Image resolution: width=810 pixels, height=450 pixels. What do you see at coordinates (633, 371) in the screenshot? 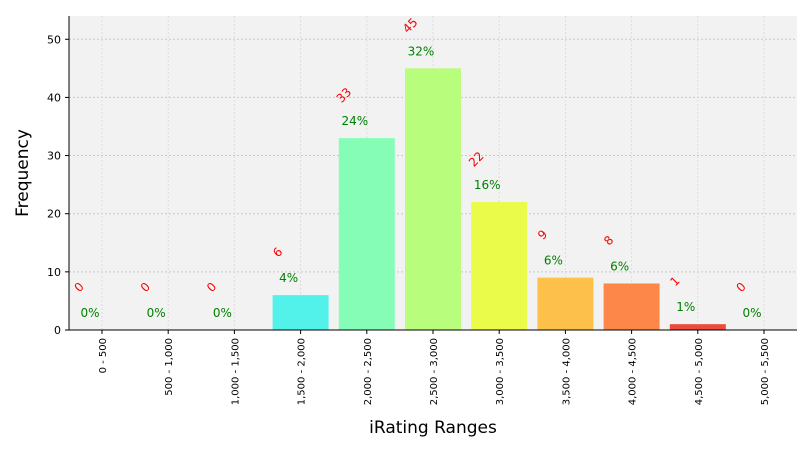
I see `x-tick-label: 4,000 - 4,500` at bounding box center [633, 371].